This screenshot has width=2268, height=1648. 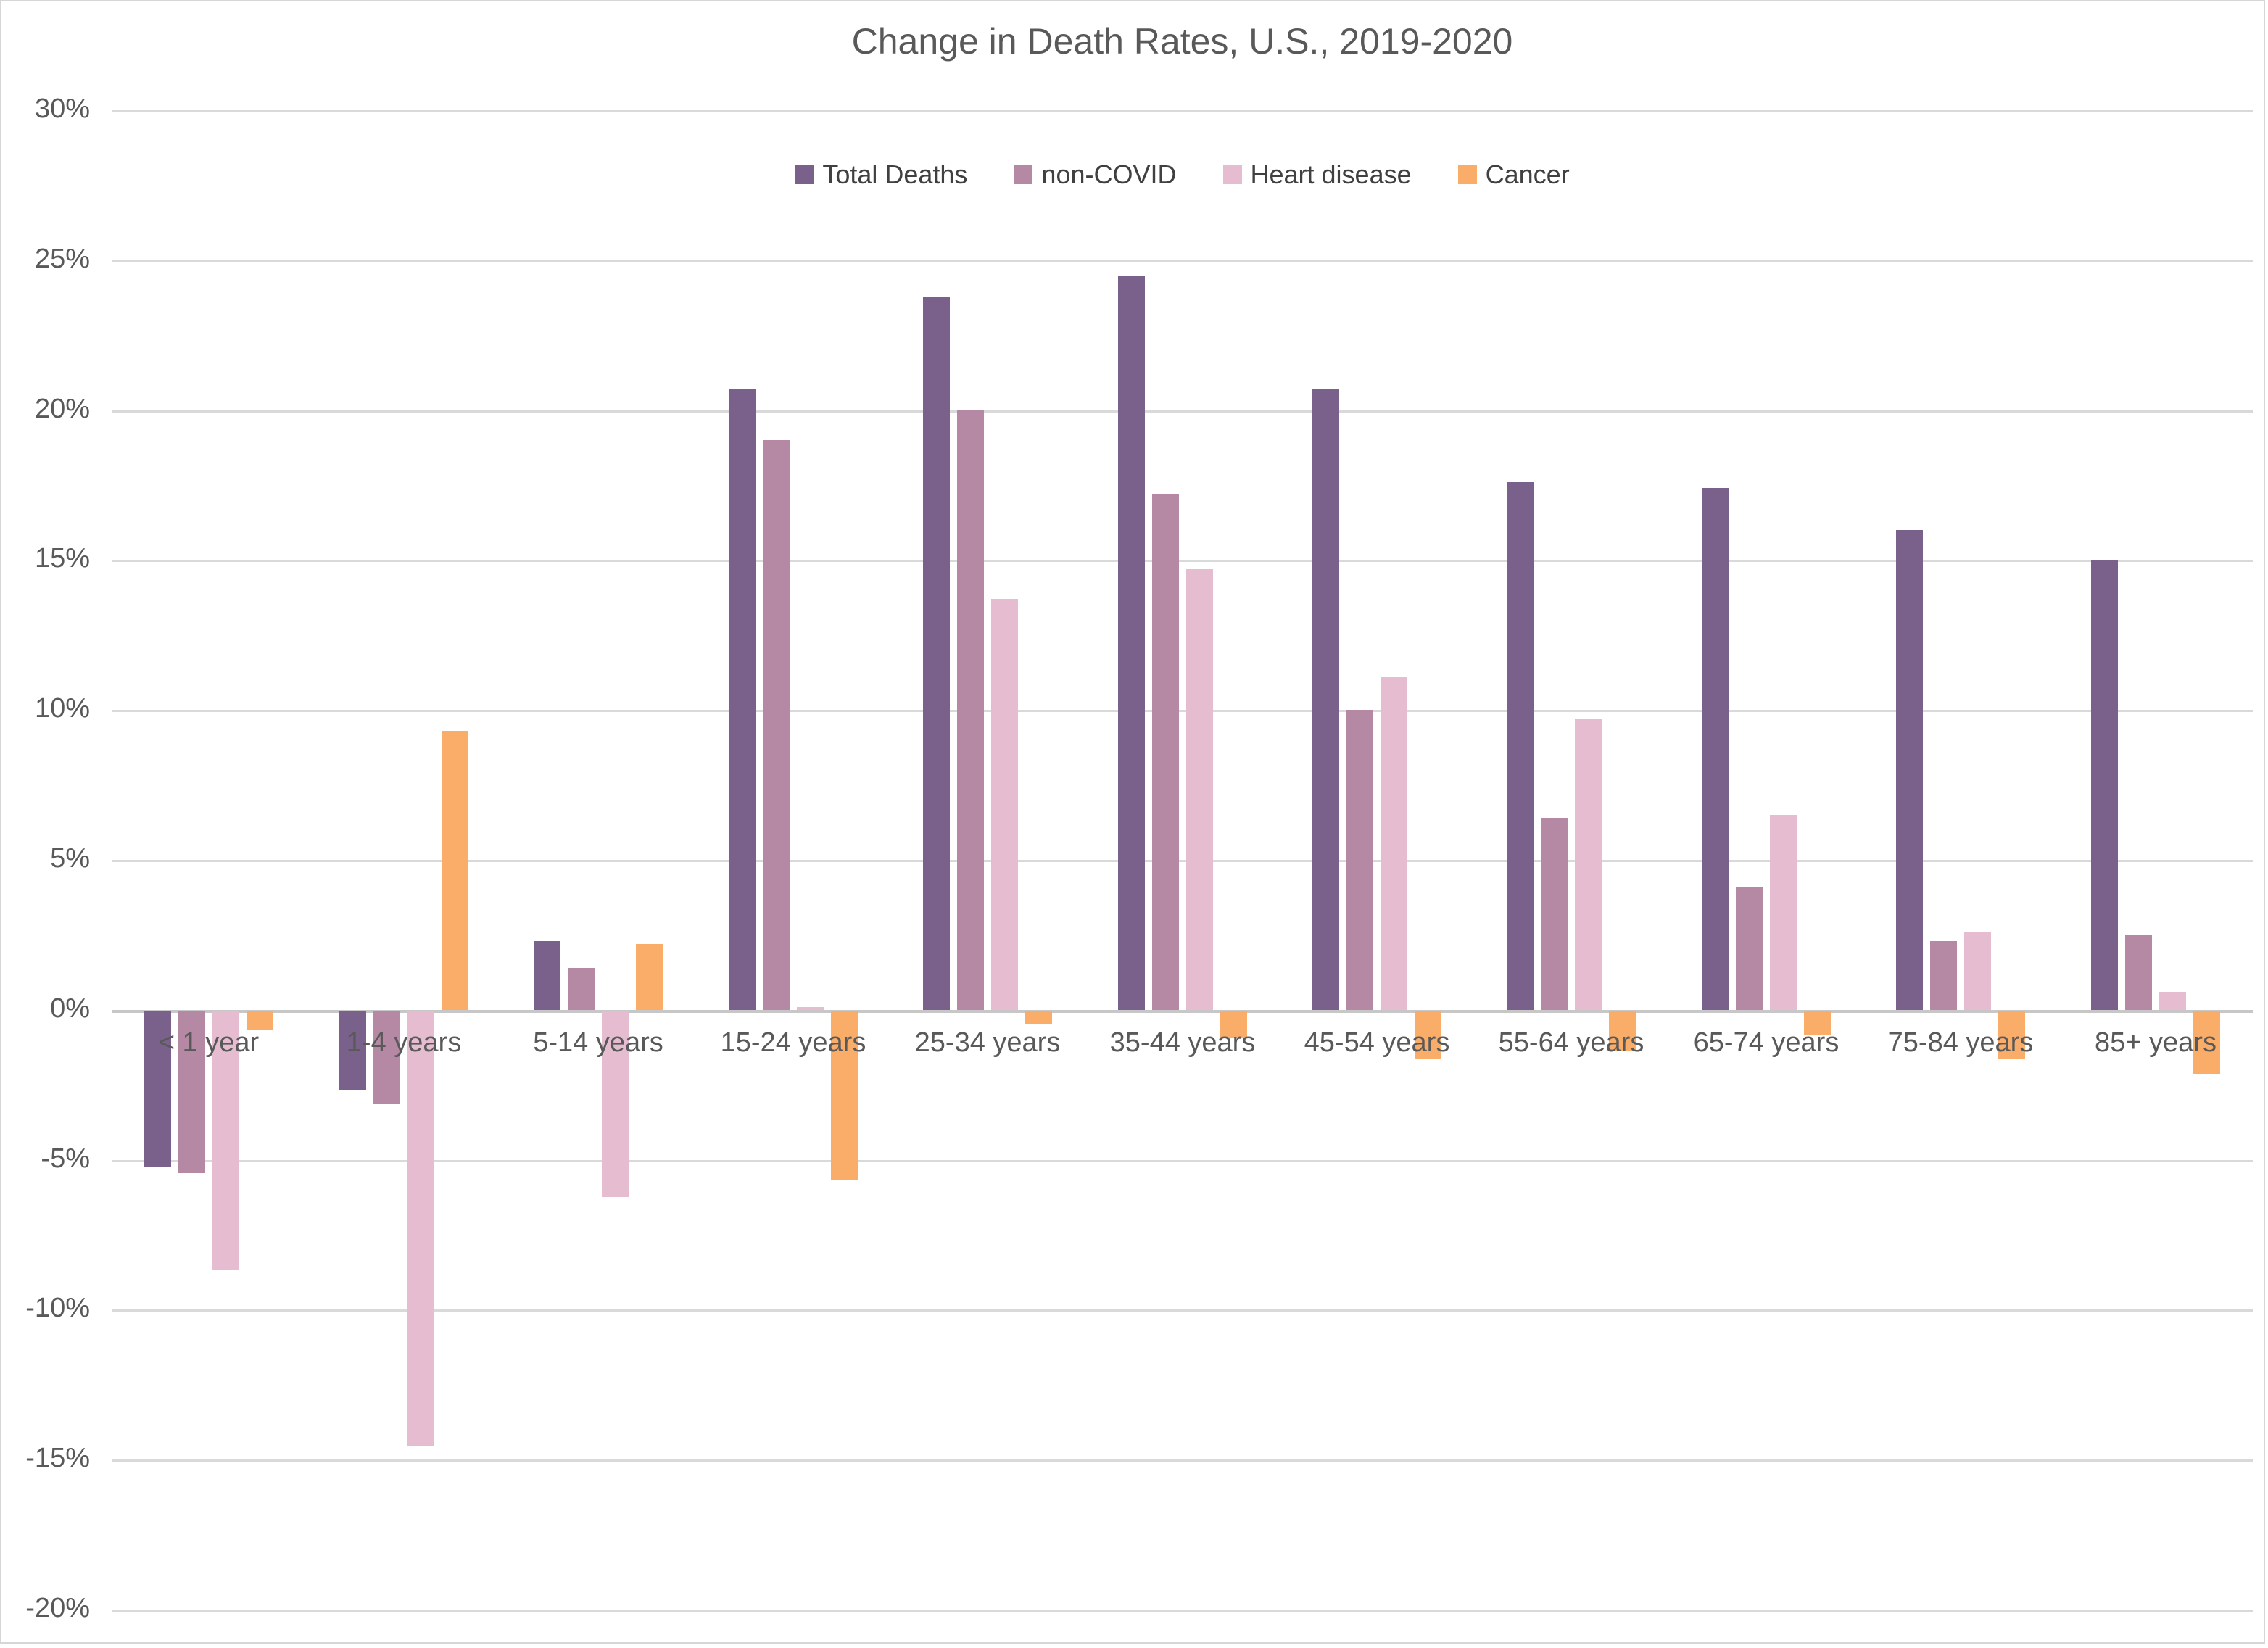 What do you see at coordinates (1182, 1042) in the screenshot?
I see `category-label-35-44-years: 35-44 years` at bounding box center [1182, 1042].